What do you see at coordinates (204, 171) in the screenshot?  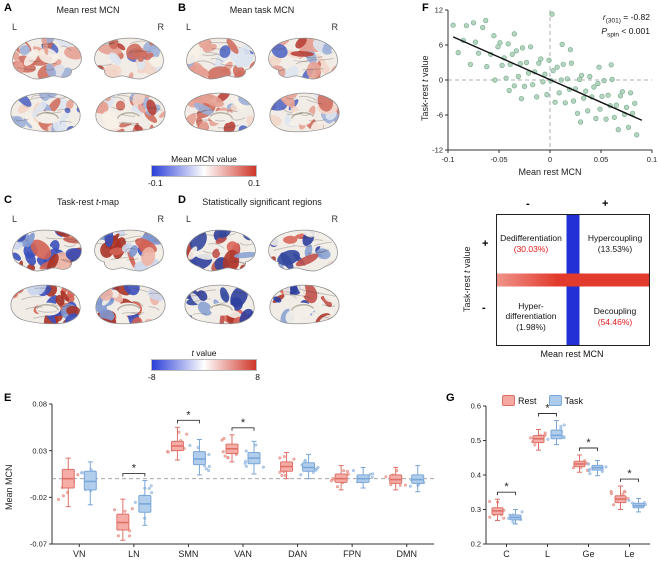 I see `colorbar-mcn-gradient` at bounding box center [204, 171].